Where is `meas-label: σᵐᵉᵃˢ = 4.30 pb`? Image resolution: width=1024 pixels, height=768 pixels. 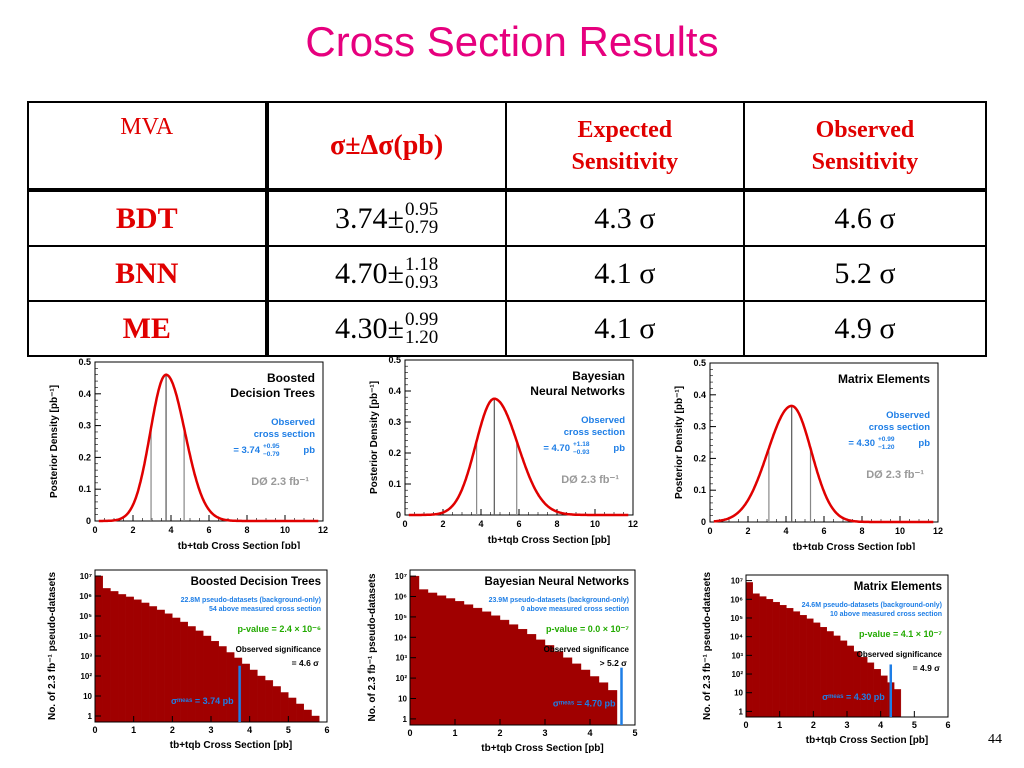 meas-label: σᵐᵉᵃˢ = 4.30 pb is located at coordinates (853, 697).